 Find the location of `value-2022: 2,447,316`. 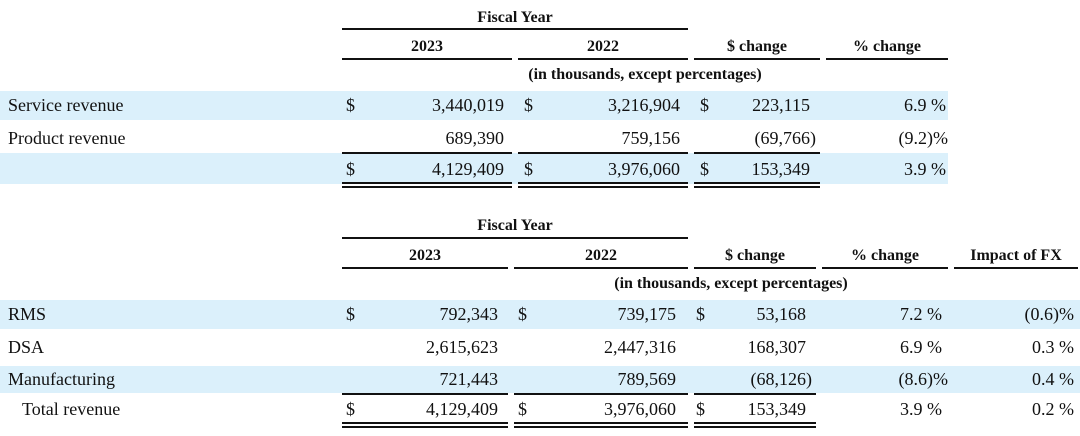

value-2022: 2,447,316 is located at coordinates (640, 347).